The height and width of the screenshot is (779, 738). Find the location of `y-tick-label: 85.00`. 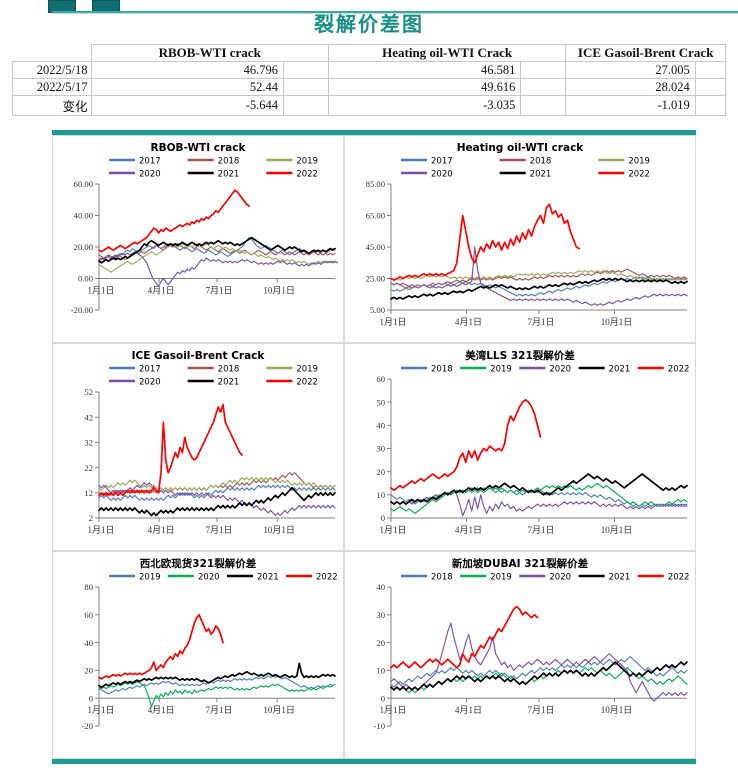

y-tick-label: 85.00 is located at coordinates (375, 184).